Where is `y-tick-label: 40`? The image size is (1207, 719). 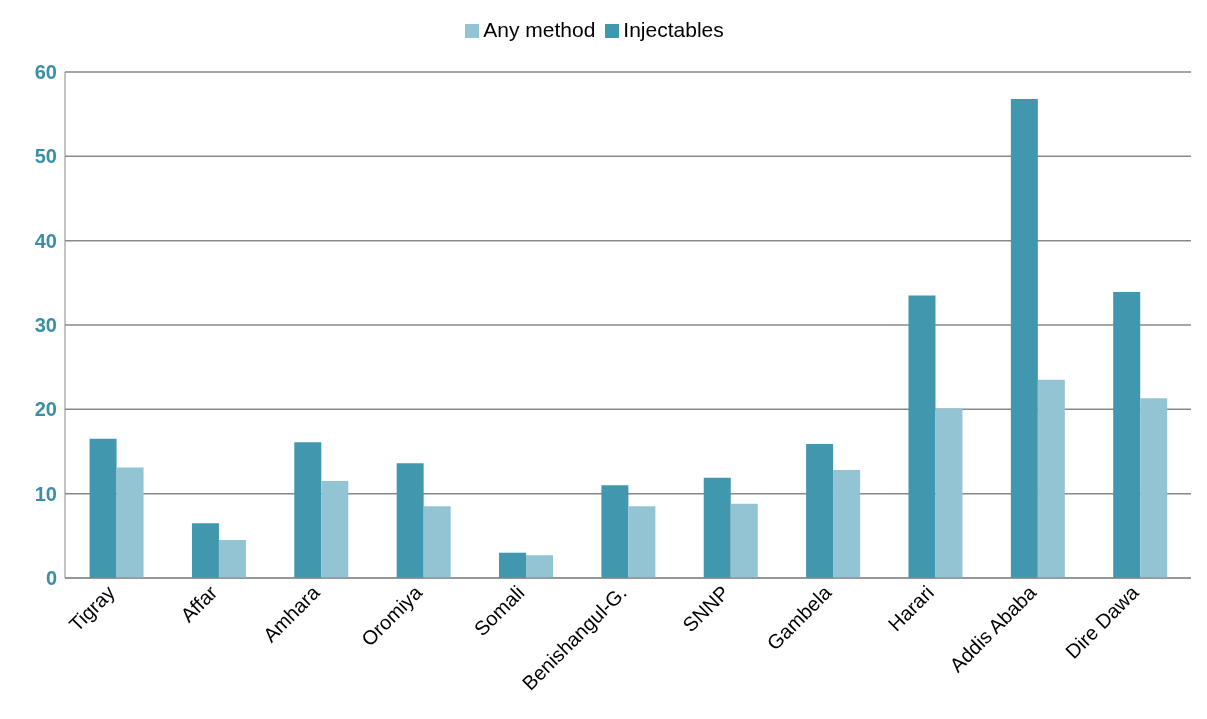 y-tick-label: 40 is located at coordinates (45, 240).